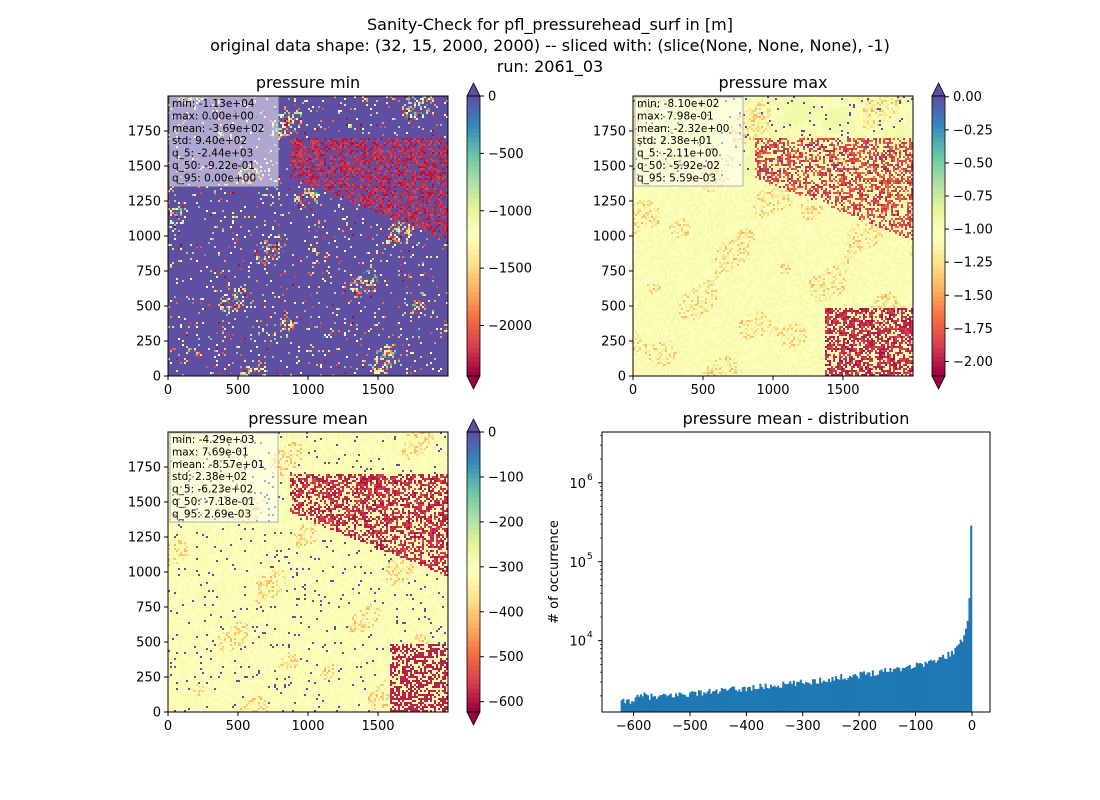 The width and height of the screenshot is (1100, 800). I want to click on colorbar-tick-label: −600, so click(506, 702).